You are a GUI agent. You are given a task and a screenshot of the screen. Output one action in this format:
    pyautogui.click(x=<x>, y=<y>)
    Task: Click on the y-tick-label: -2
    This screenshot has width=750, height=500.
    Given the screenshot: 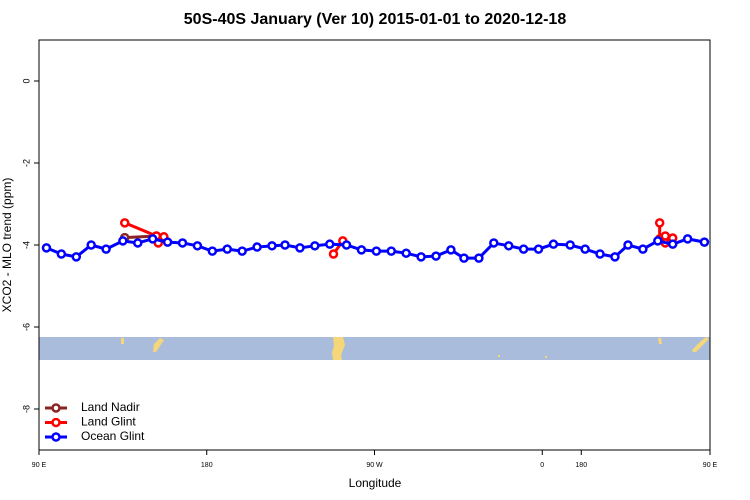 What is the action you would take?
    pyautogui.click(x=26, y=163)
    